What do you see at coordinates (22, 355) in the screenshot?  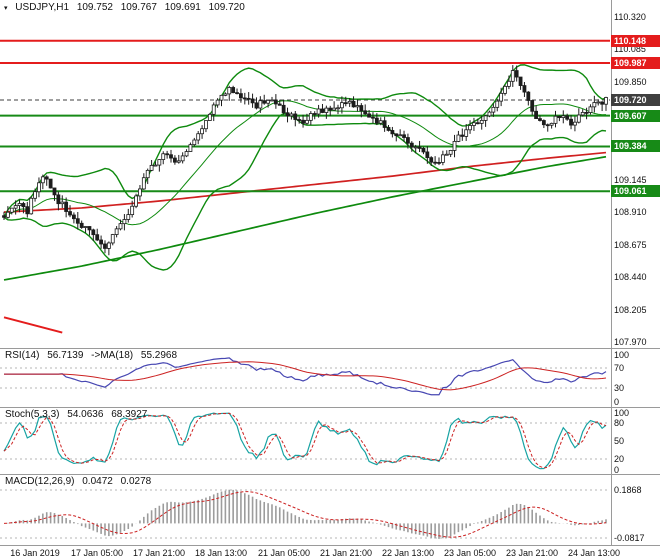 I see `rsi-name: RSI(14)` at bounding box center [22, 355].